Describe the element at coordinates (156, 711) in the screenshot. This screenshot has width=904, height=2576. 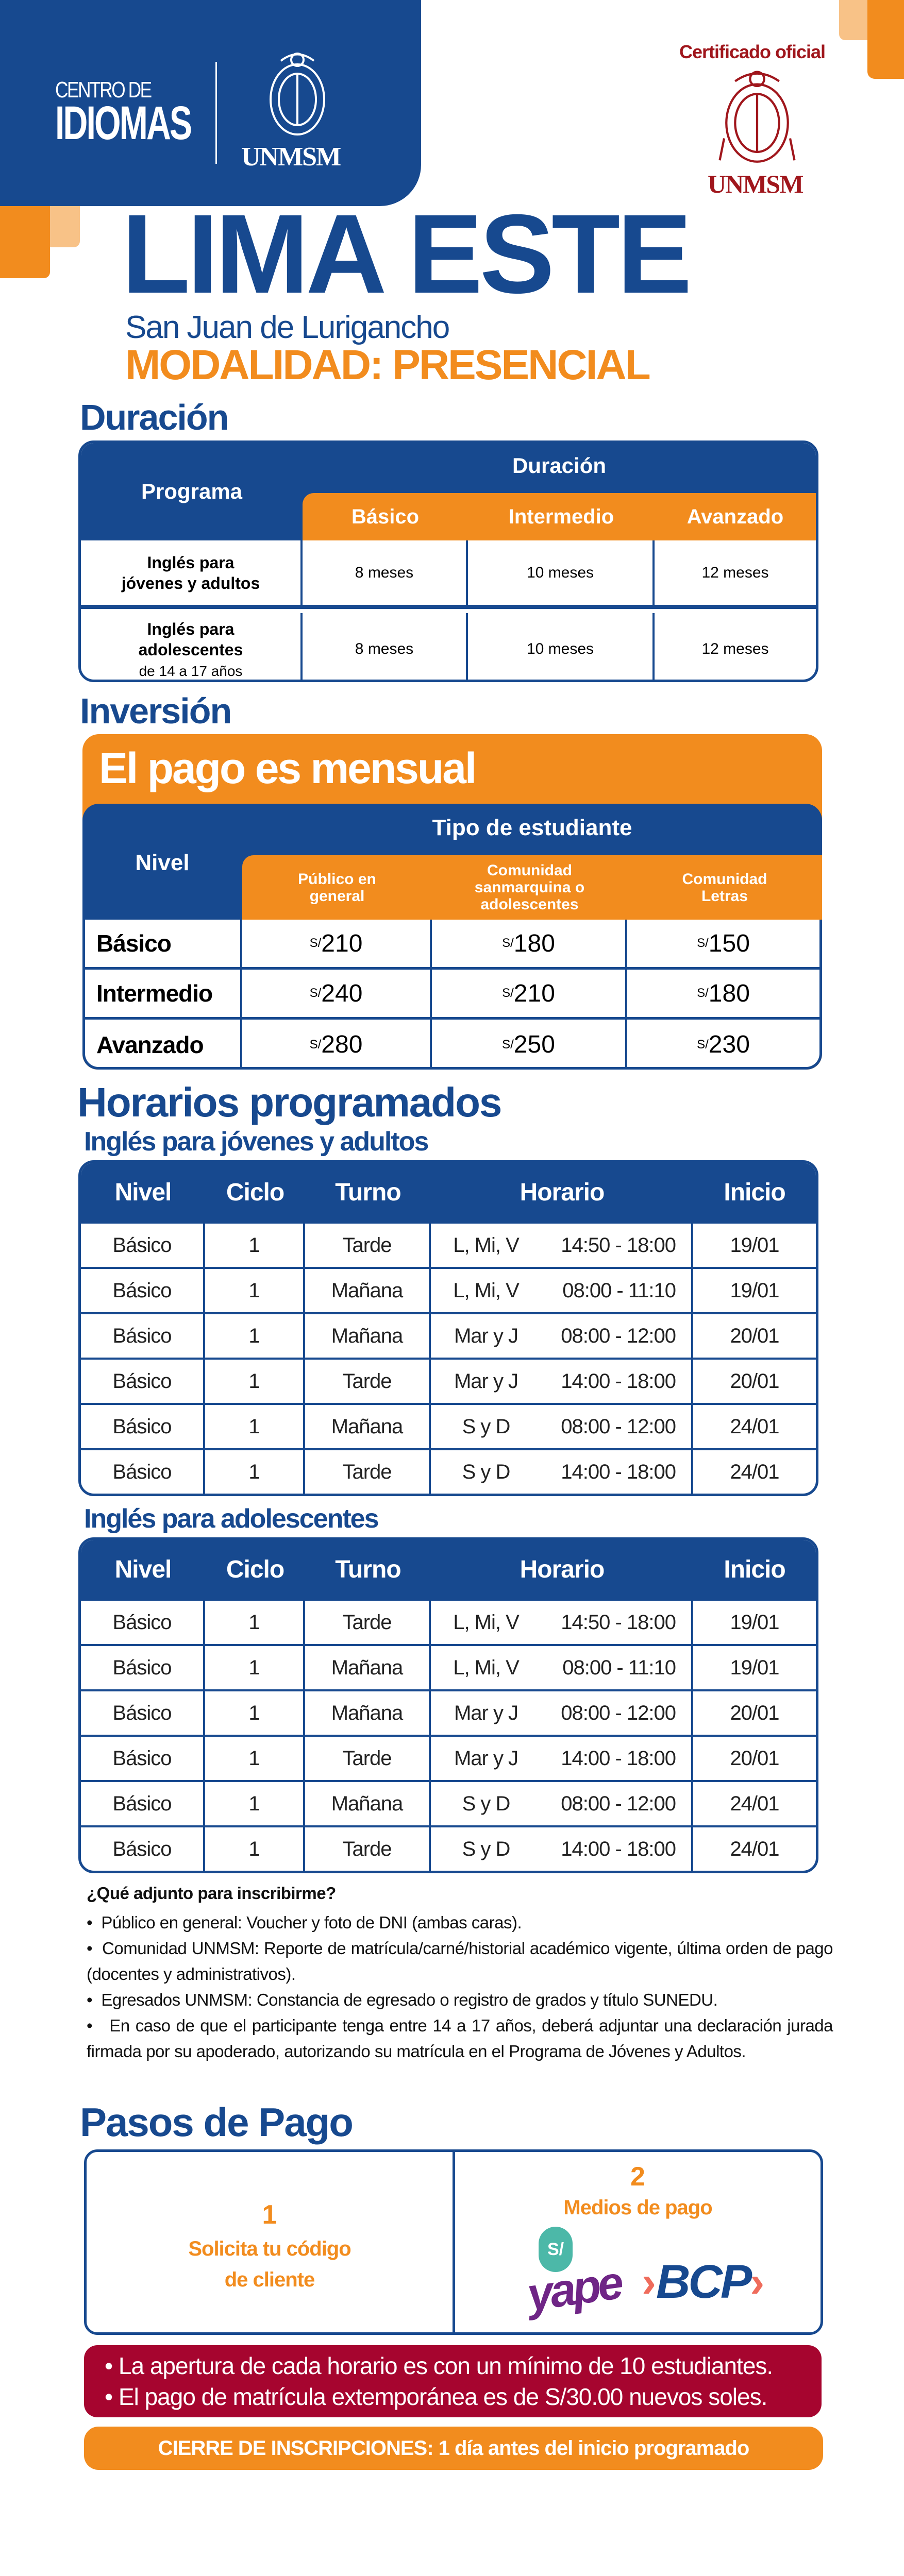
I see `investment-heading: Inversión` at that location.